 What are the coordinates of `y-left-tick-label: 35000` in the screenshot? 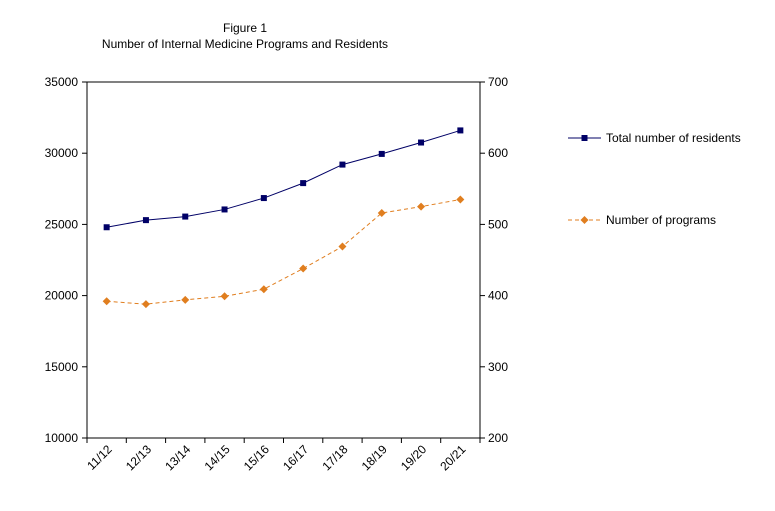 It's located at (62, 82).